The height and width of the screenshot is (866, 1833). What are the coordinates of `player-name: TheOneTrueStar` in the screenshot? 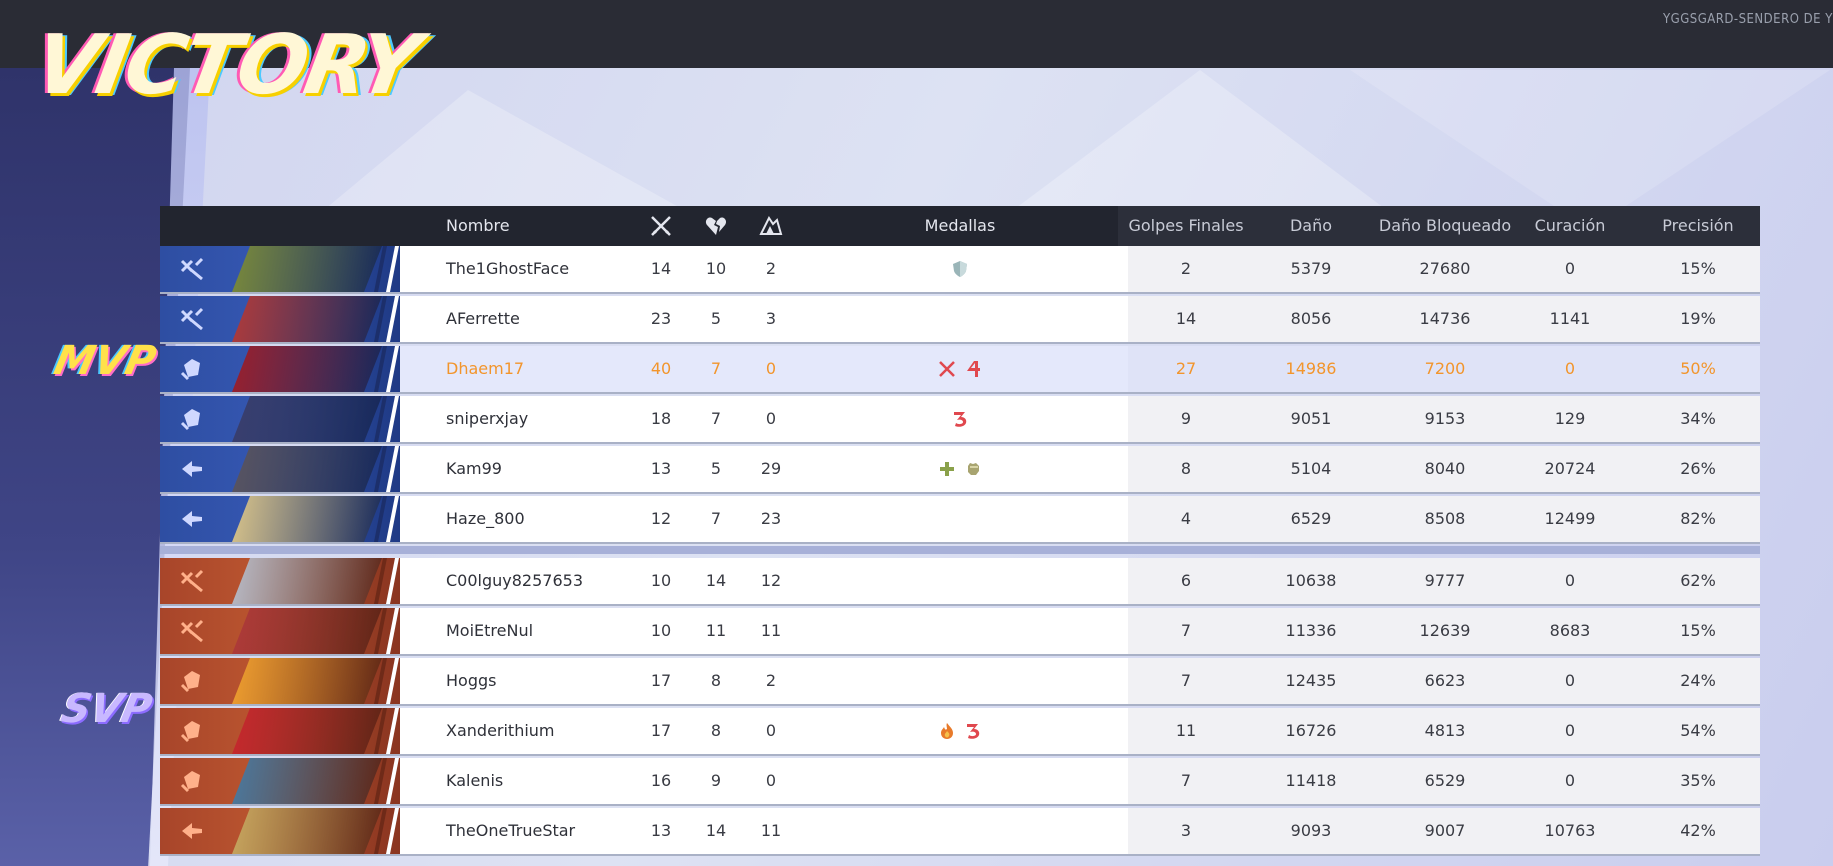 It's located at (511, 830).